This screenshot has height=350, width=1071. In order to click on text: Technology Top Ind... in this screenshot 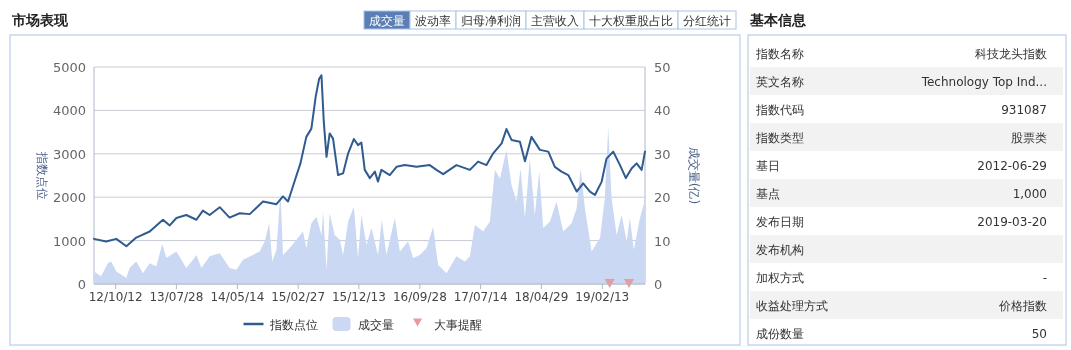, I will do `click(984, 82)`.